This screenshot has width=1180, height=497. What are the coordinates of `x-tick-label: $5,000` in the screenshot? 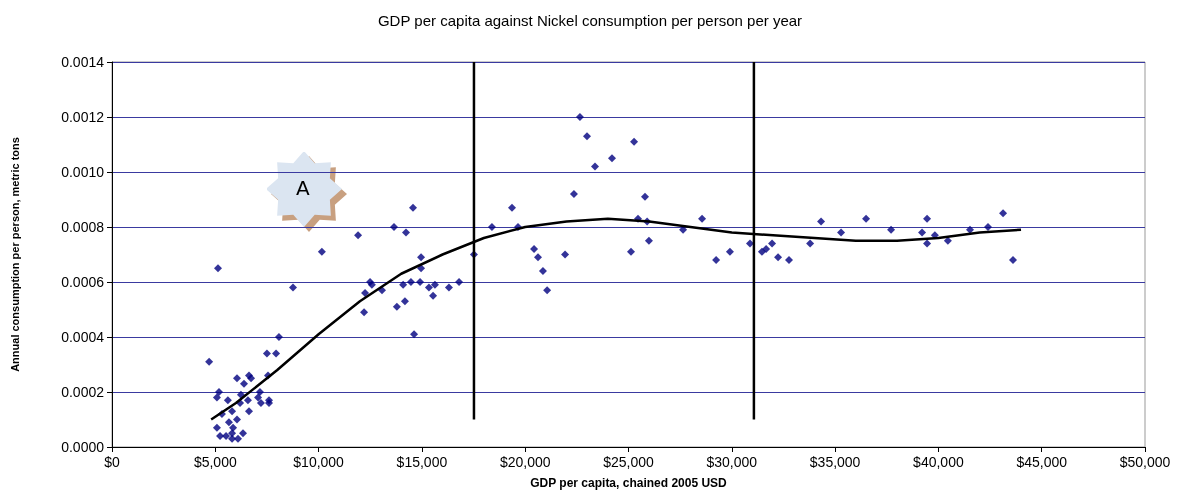 It's located at (215, 462).